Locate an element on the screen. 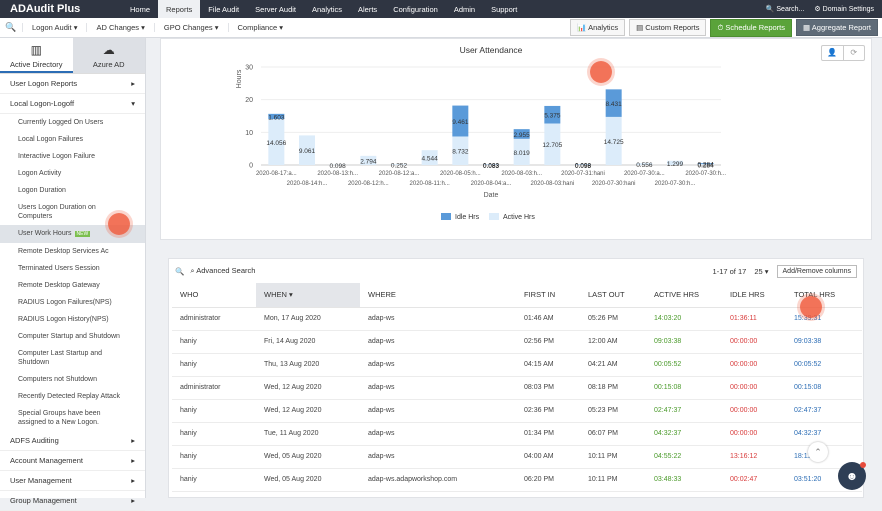 The height and width of the screenshot is (511, 882). top-nav-file-audit: File Audit is located at coordinates (223, 9).